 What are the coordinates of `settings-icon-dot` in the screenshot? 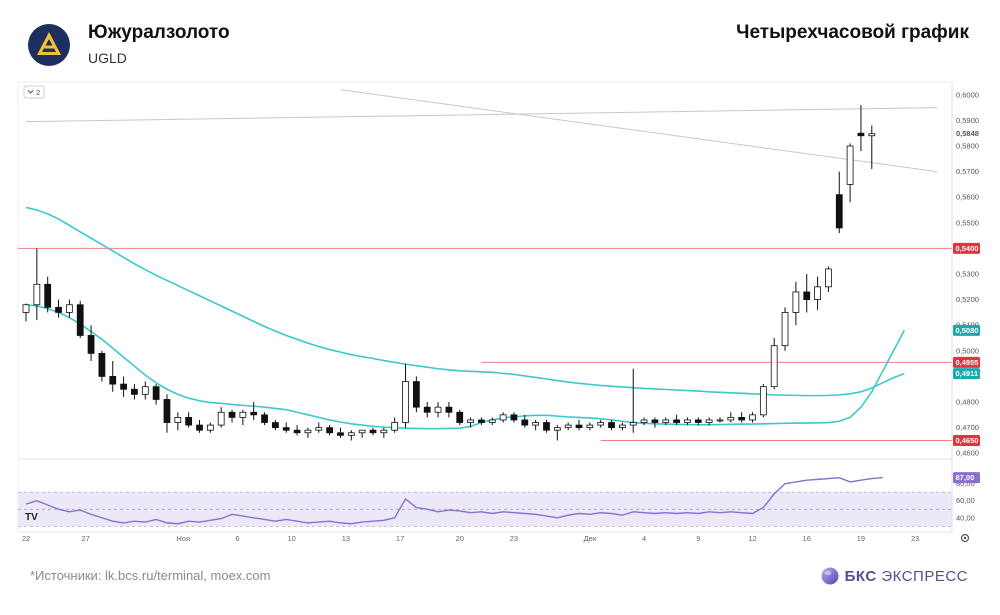 It's located at (965, 538).